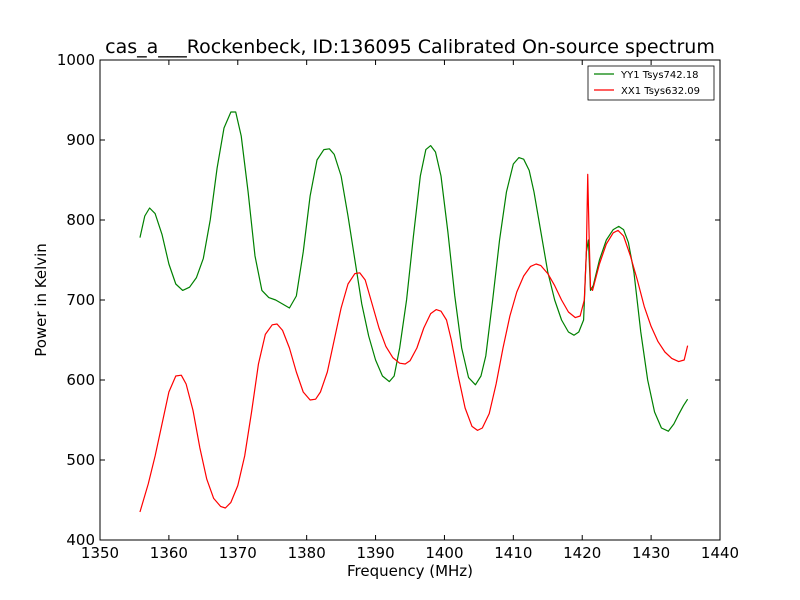 Image resolution: width=800 pixels, height=600 pixels. Describe the element at coordinates (513, 553) in the screenshot. I see `x-tick-label: 1410` at that location.